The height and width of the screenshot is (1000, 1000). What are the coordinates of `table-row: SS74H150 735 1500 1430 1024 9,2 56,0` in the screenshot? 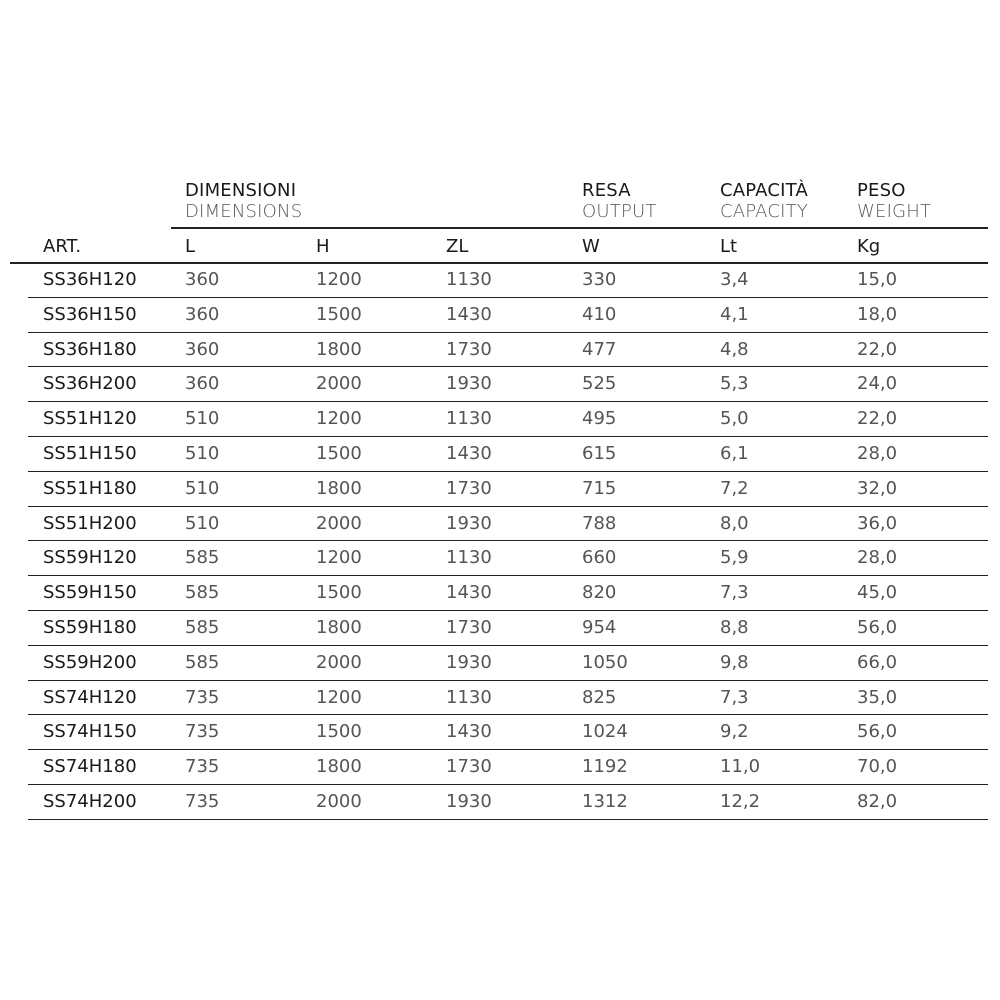 It's located at (508, 733).